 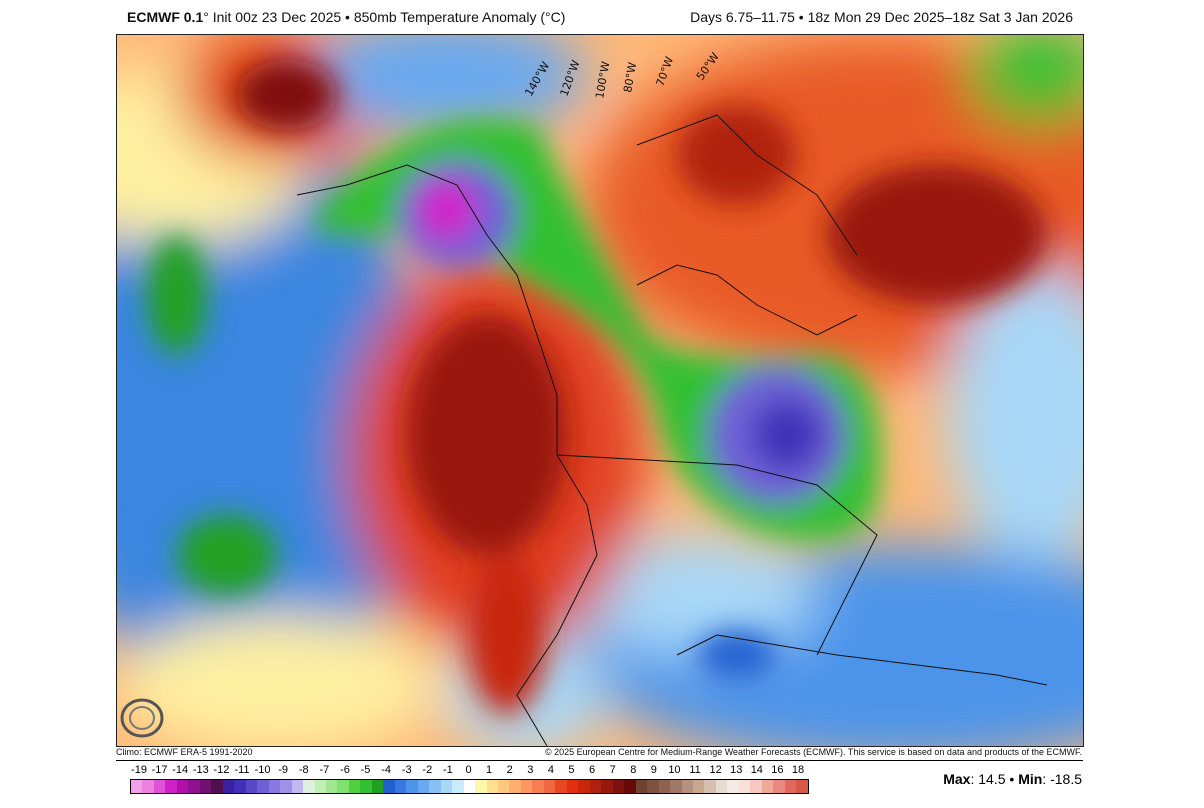 What do you see at coordinates (386, 770) in the screenshot?
I see `colorbar-label: -4` at bounding box center [386, 770].